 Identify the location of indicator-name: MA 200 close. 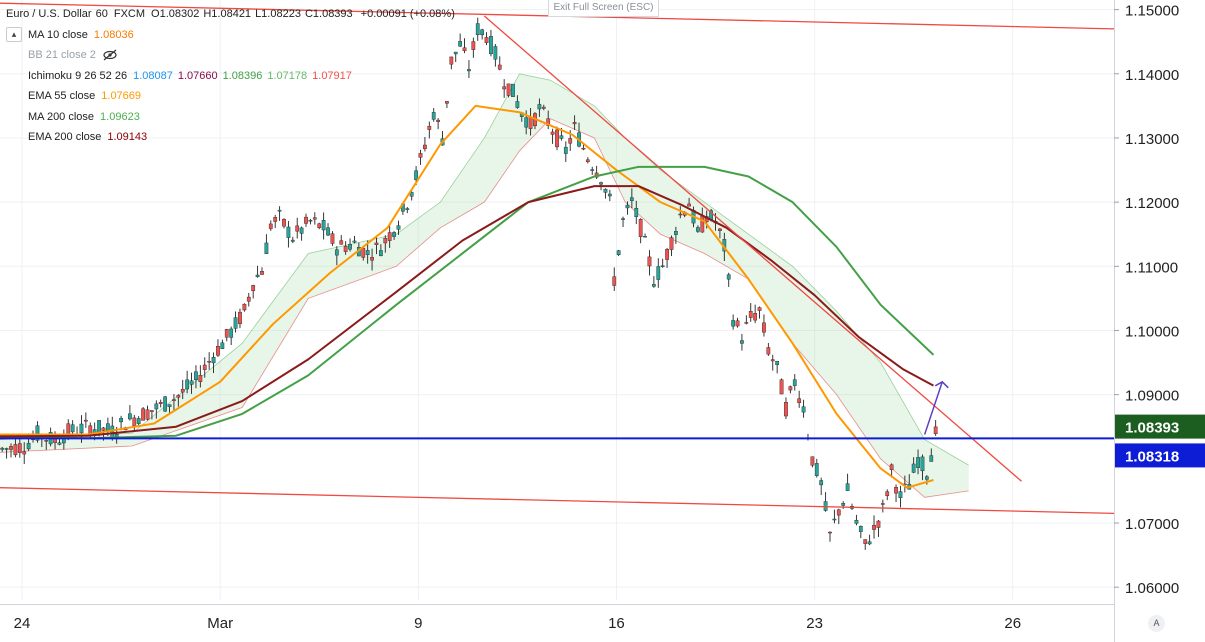
(61, 116).